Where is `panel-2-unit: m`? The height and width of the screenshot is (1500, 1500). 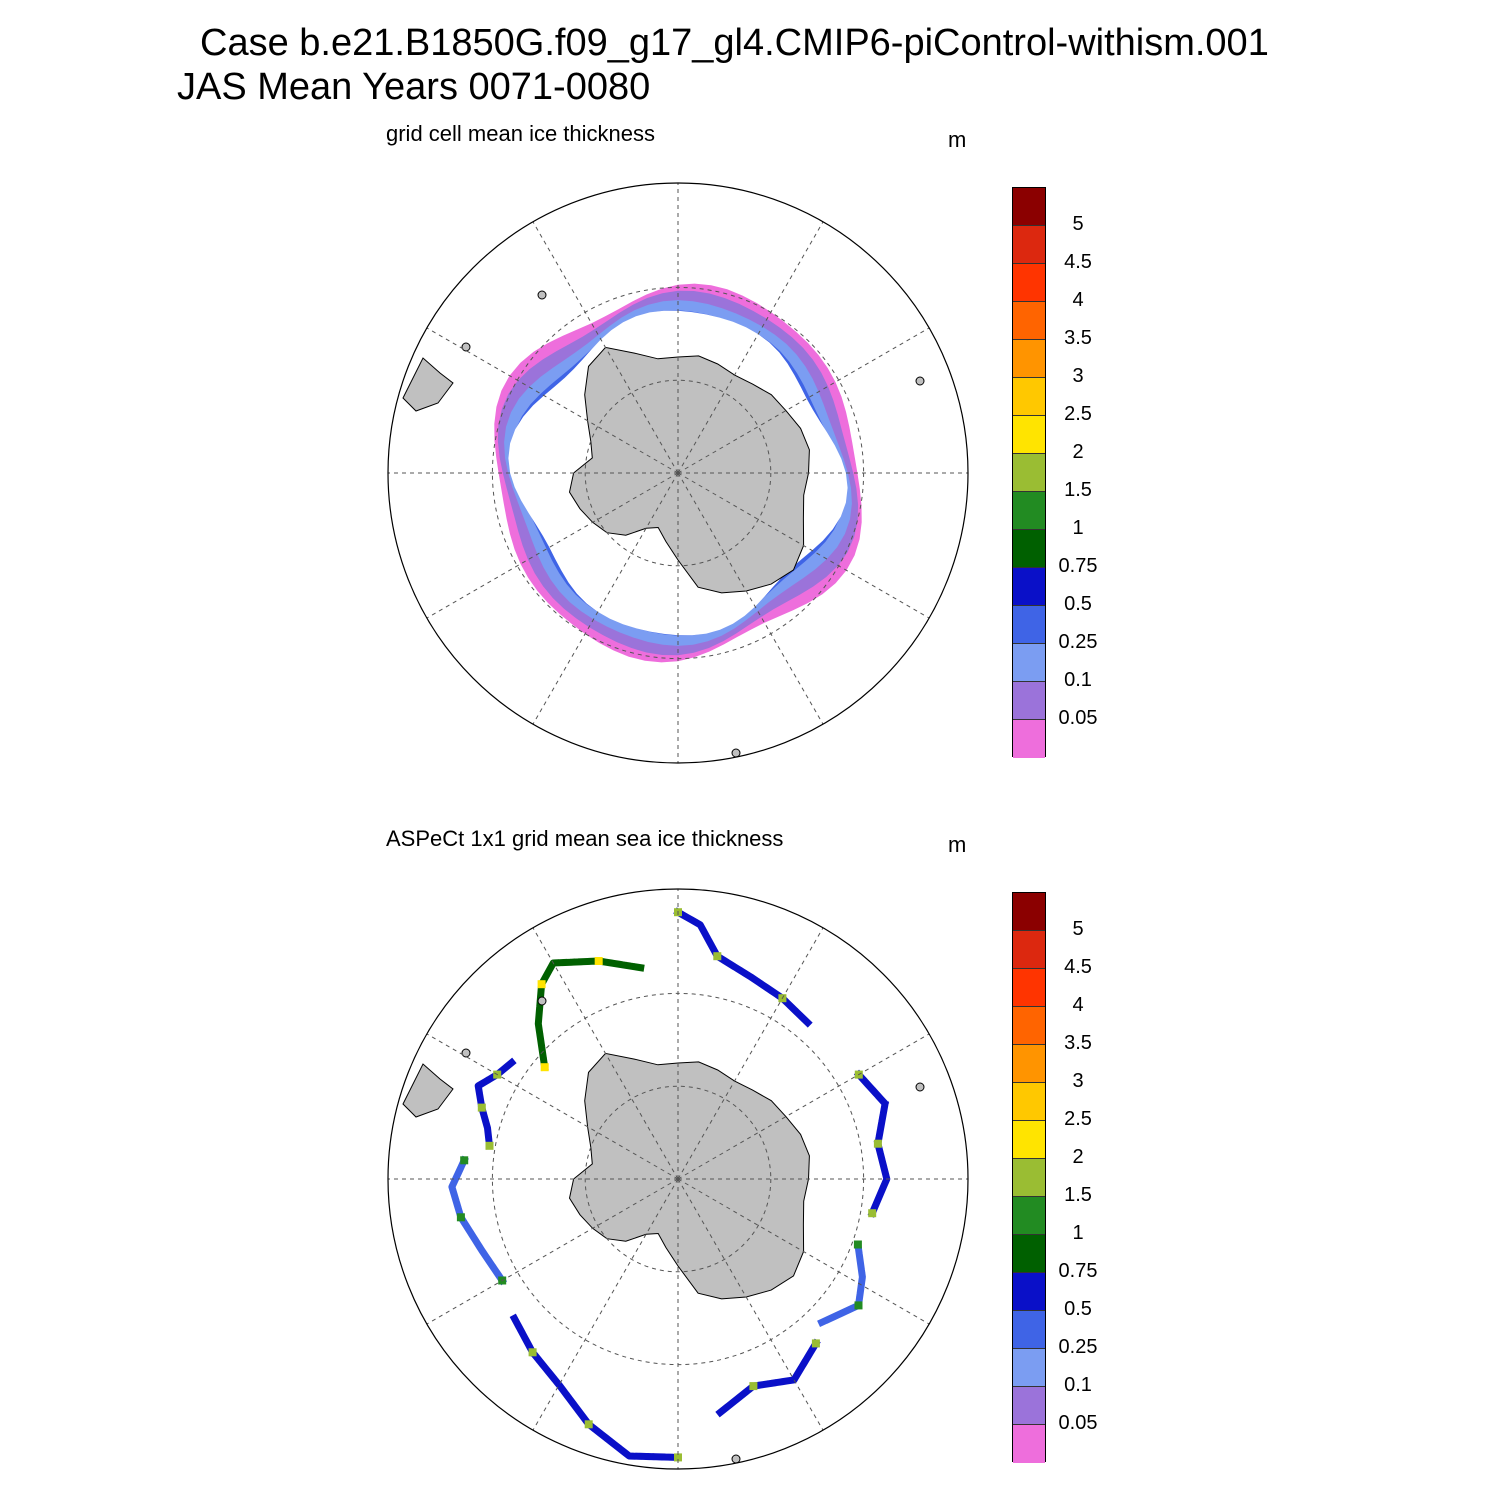
panel-2-unit: m is located at coordinates (957, 844).